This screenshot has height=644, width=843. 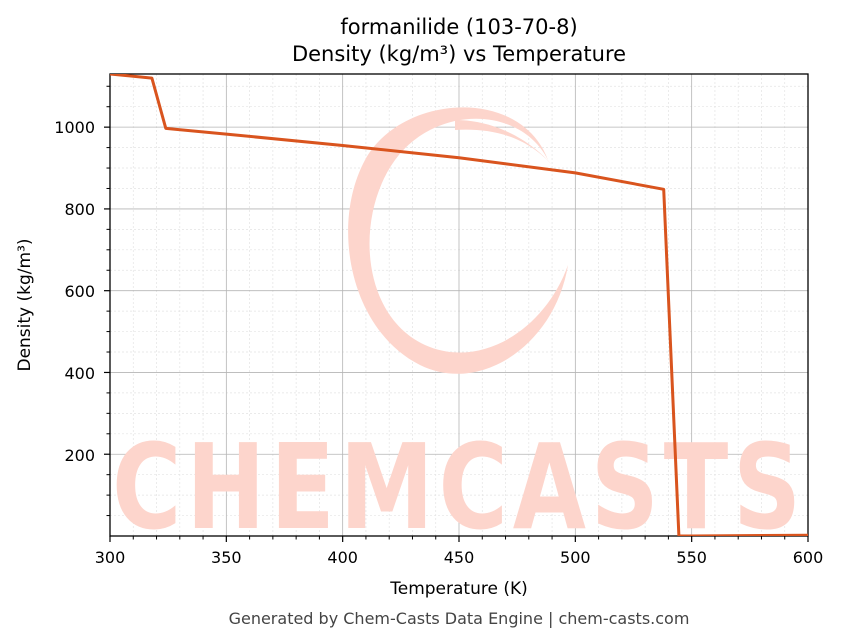 What do you see at coordinates (459, 54) in the screenshot?
I see `chart-subtitle: Density (kg/m³) vs Temperature` at bounding box center [459, 54].